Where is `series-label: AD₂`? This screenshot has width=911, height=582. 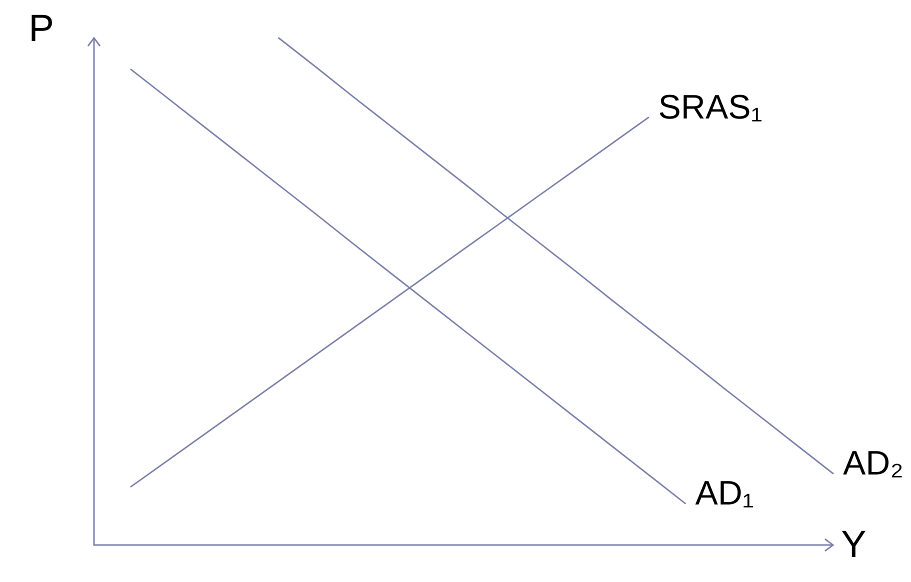 series-label: AD₂ is located at coordinates (873, 463).